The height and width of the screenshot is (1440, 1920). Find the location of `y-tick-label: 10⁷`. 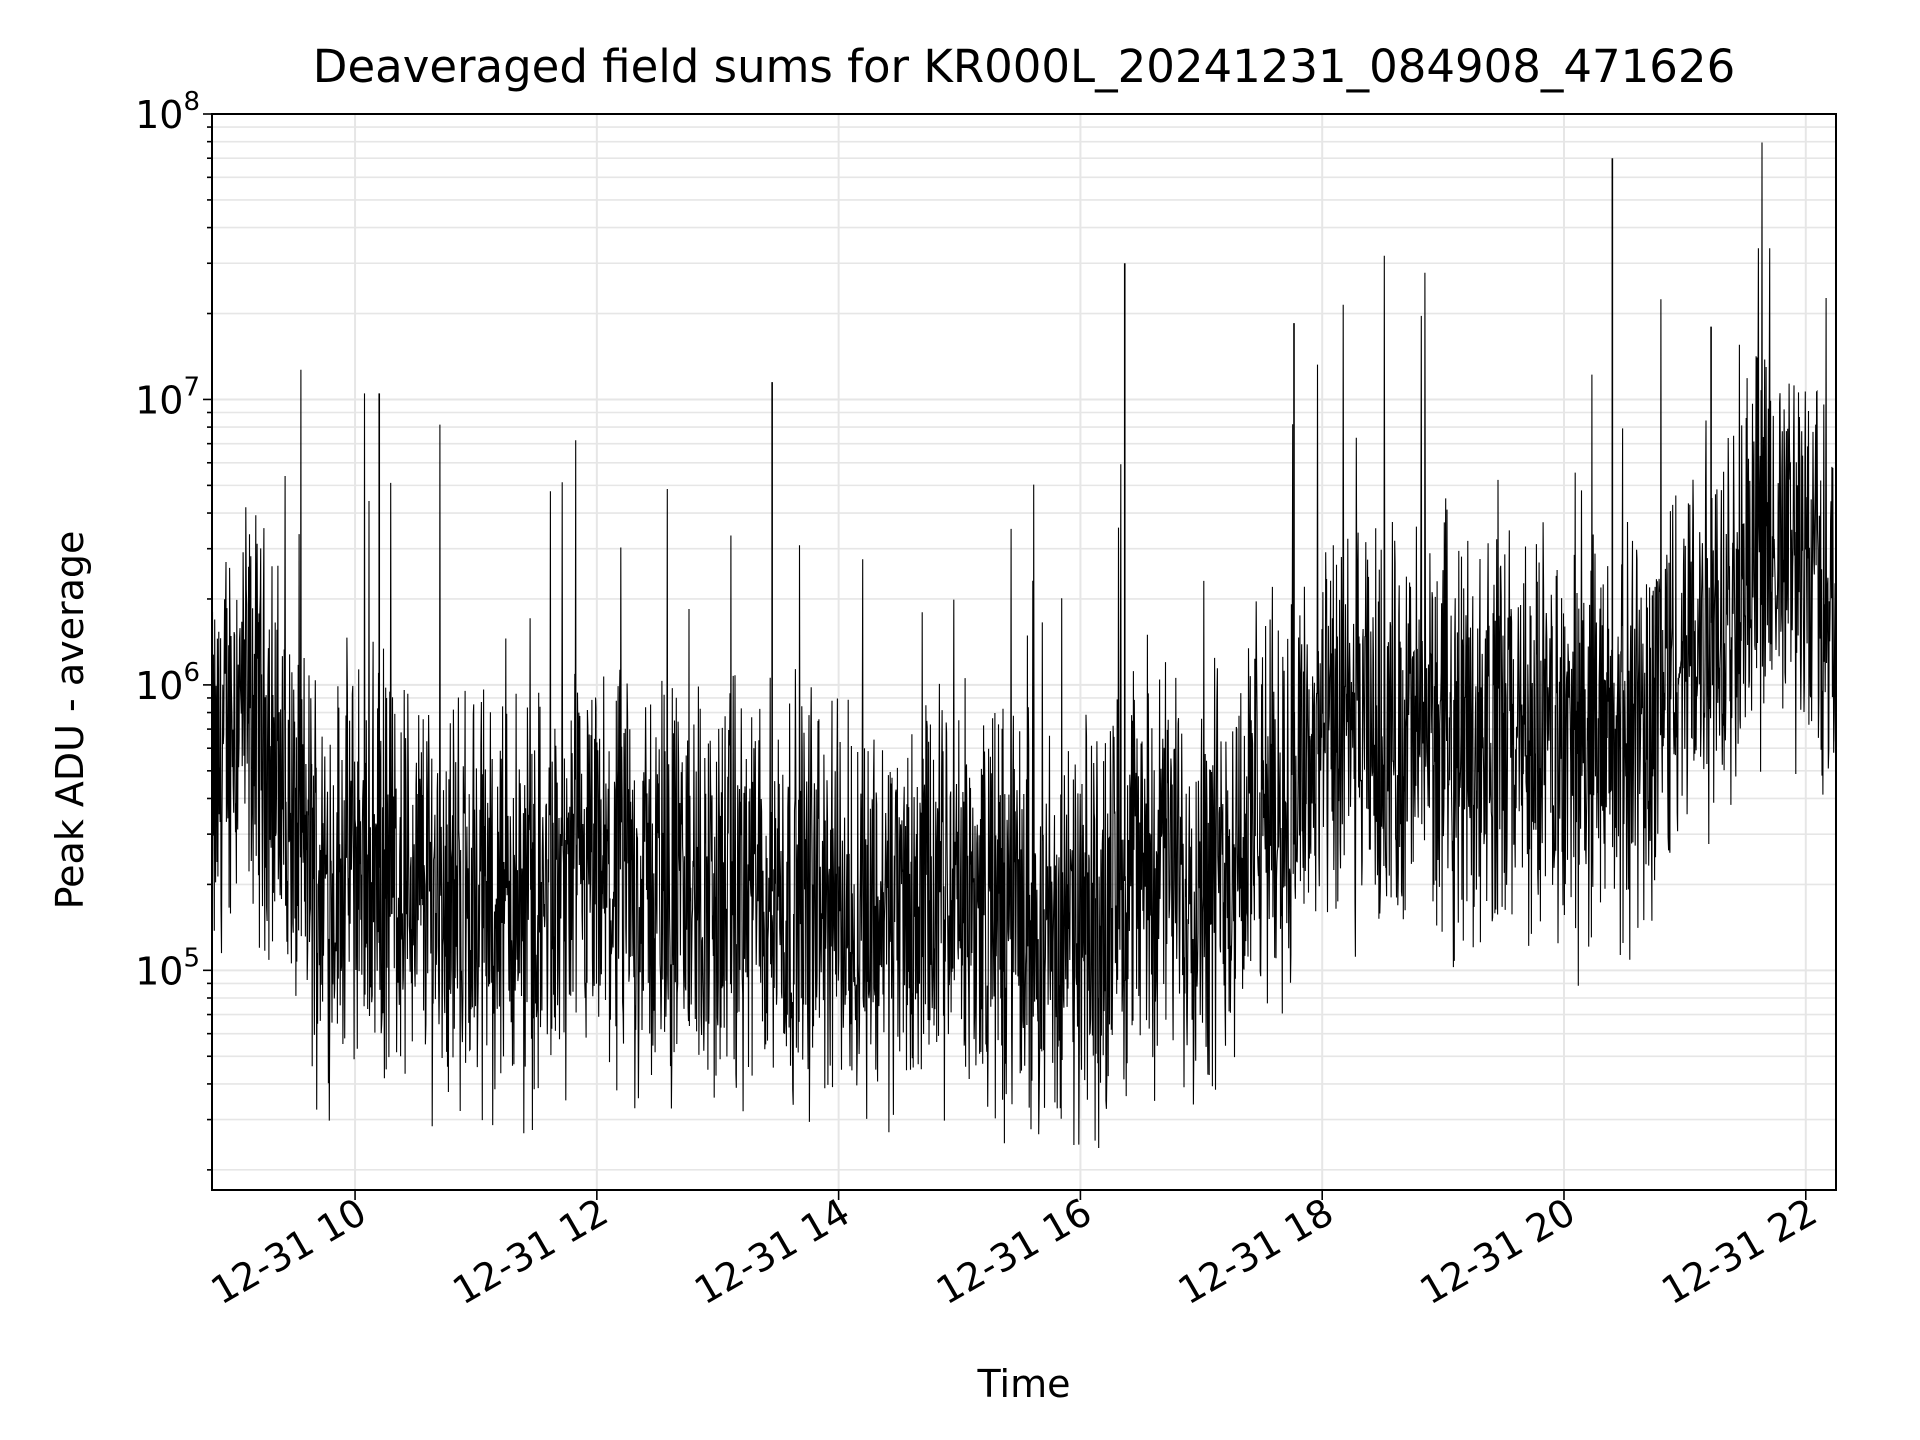

y-tick-label: 10⁷ is located at coordinates (167, 397).